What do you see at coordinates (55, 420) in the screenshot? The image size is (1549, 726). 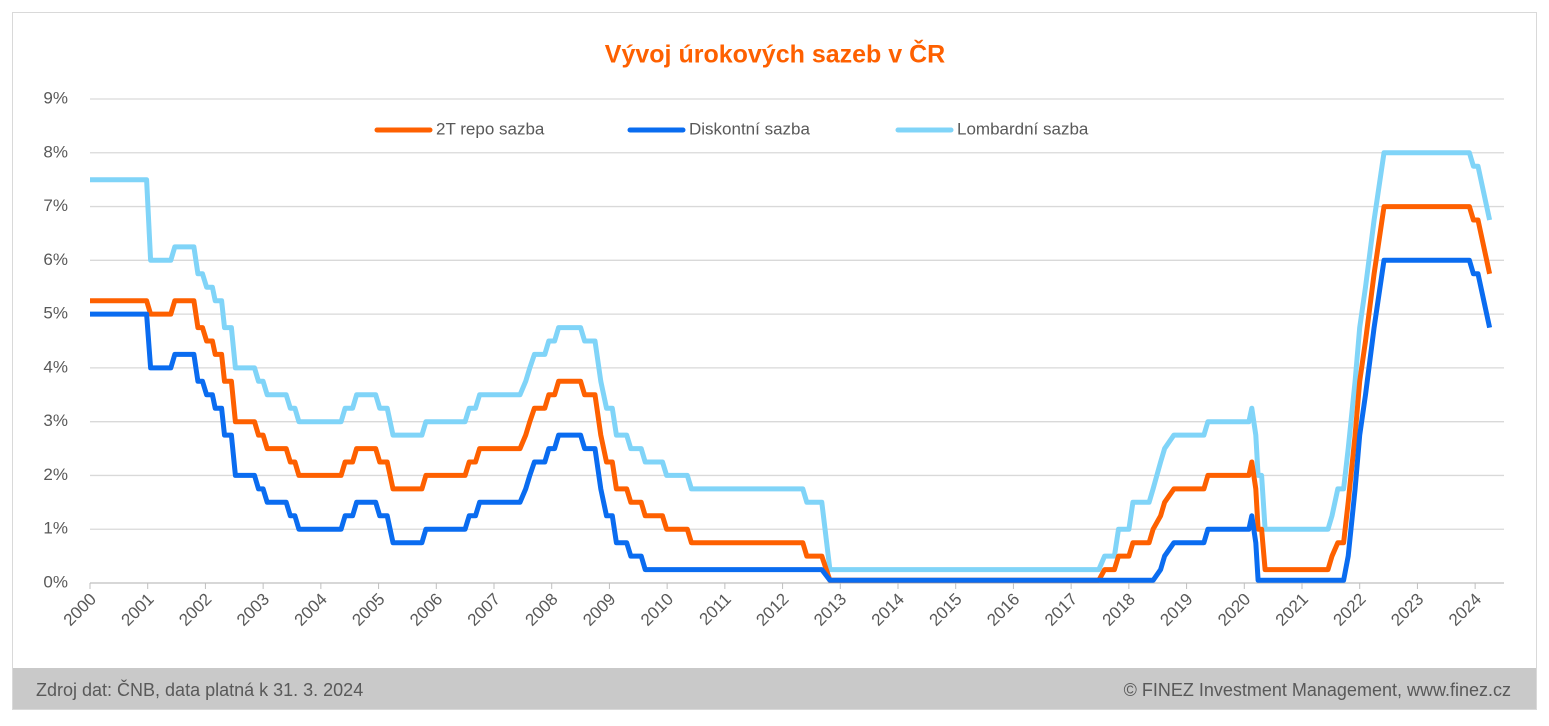 I see `y-tick-label: 3%` at bounding box center [55, 420].